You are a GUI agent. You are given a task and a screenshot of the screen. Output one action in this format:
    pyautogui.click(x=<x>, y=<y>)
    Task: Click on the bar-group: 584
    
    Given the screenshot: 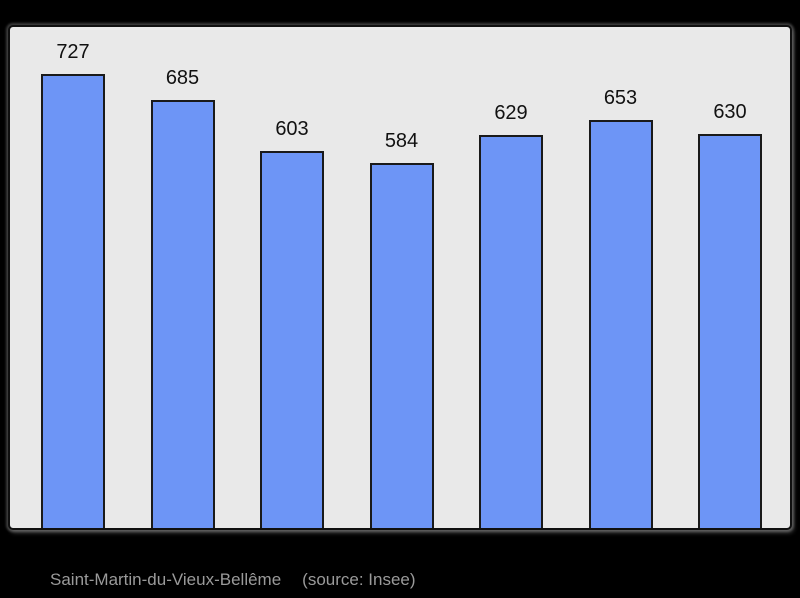 What is the action you would take?
    pyautogui.click(x=401, y=329)
    